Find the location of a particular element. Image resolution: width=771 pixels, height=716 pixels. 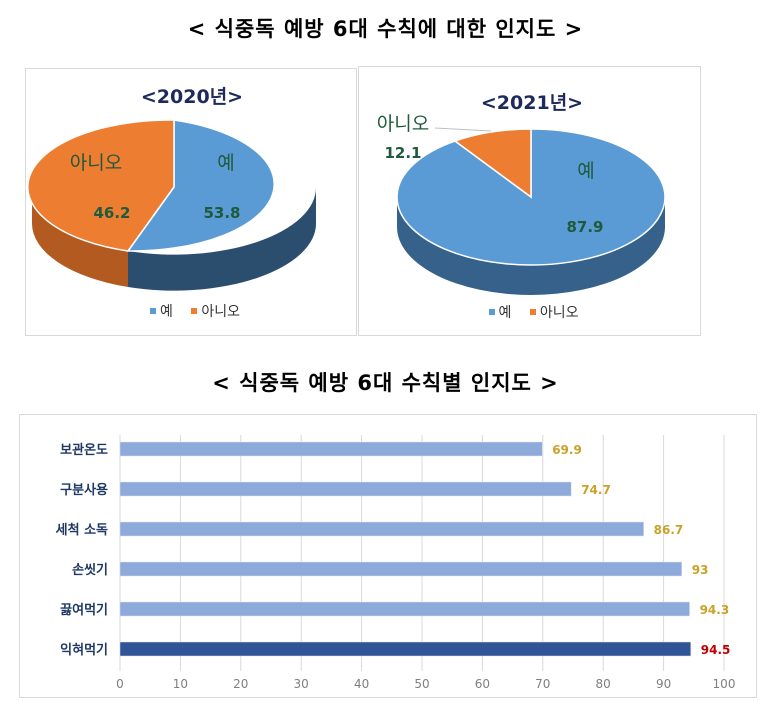

bar-row: 손씻기 93 is located at coordinates (390, 569).